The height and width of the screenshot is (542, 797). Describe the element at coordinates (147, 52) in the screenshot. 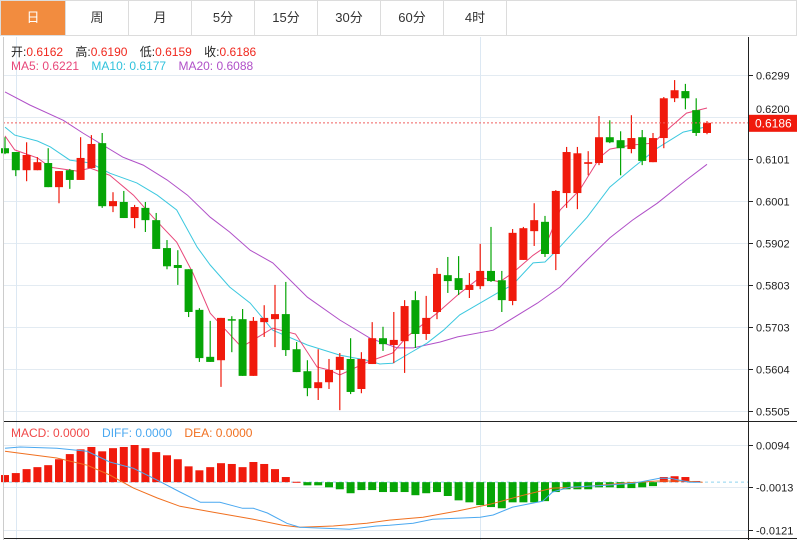

I see `low-label: 低:` at that location.